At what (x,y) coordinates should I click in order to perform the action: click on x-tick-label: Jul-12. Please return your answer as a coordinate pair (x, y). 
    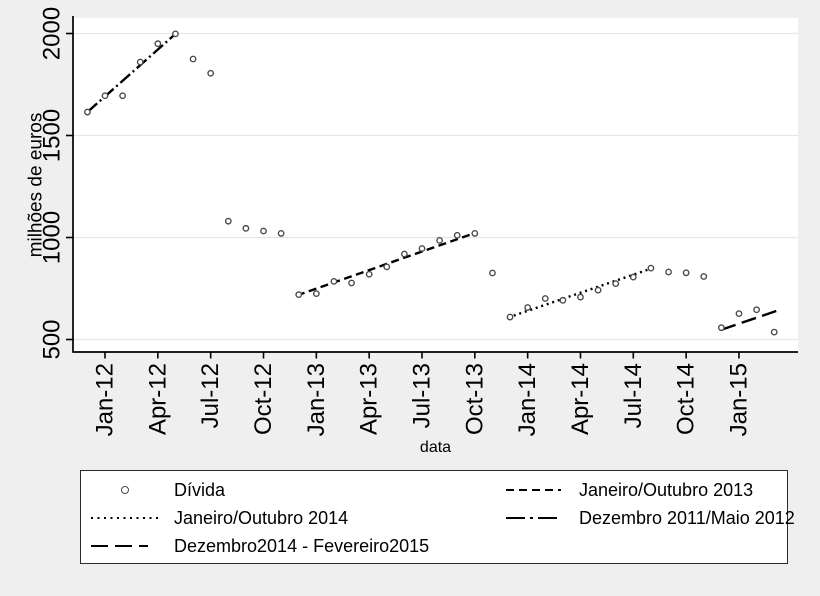
    Looking at the image, I should click on (210, 395).